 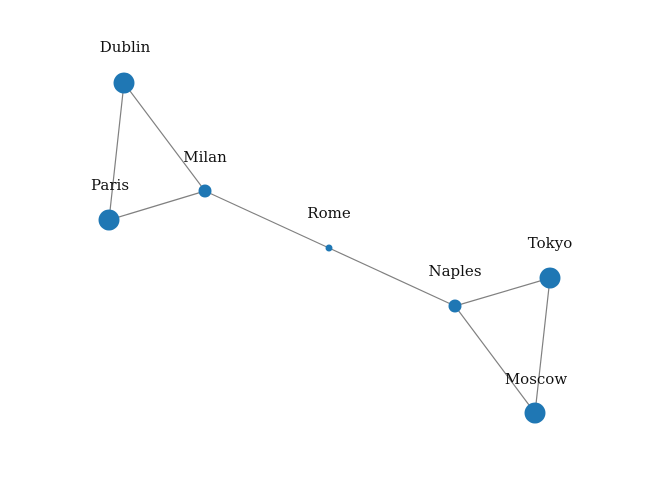 I want to click on node-rome, so click(x=329, y=248).